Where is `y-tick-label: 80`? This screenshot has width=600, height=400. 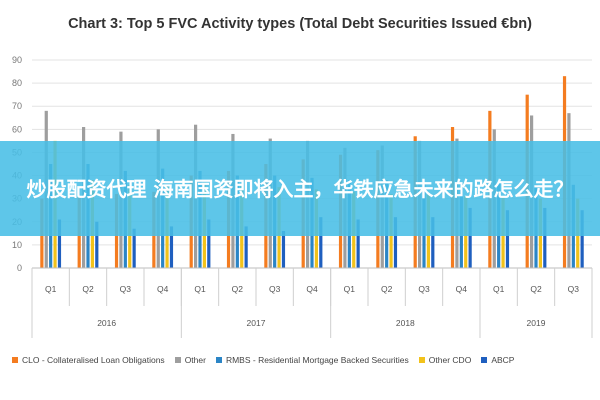 y-tick-label: 80 is located at coordinates (17, 83).